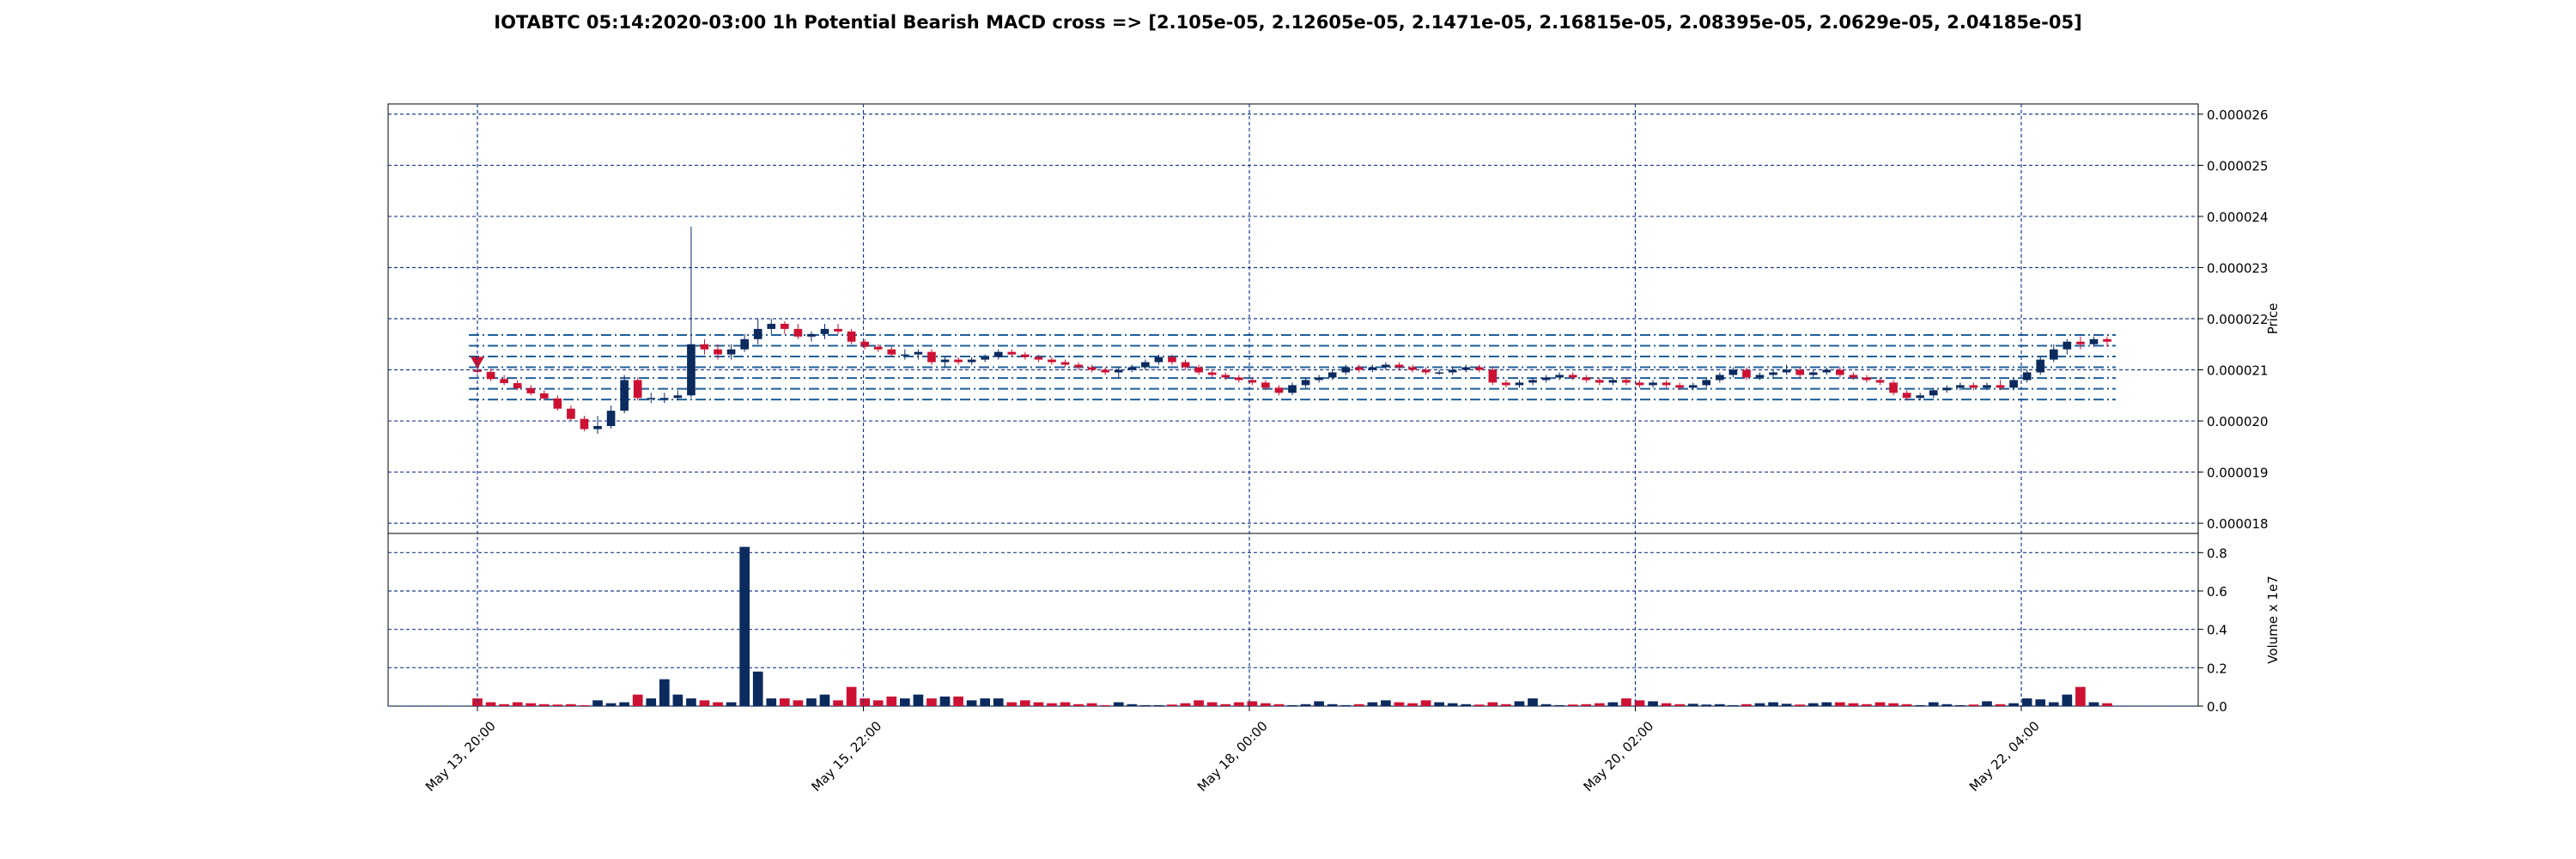 This screenshot has height=859, width=2576. I want to click on x-tick-label: May 20, 02:00, so click(1618, 756).